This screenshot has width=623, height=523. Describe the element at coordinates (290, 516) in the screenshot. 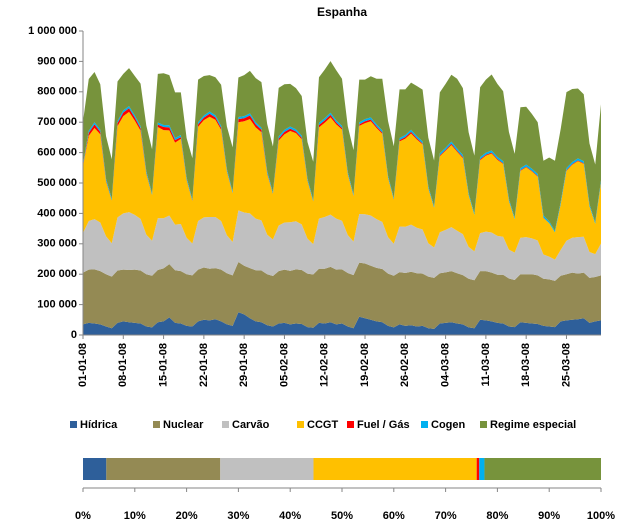

I see `x-tick-label: 40%` at that location.